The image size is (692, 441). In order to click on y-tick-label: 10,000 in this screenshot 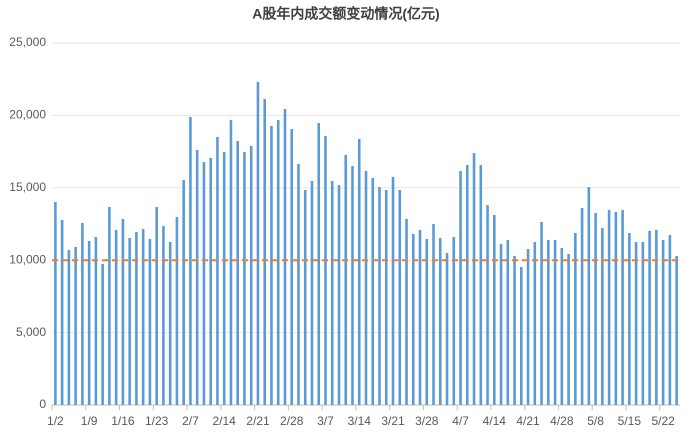, I will do `click(27, 259)`.